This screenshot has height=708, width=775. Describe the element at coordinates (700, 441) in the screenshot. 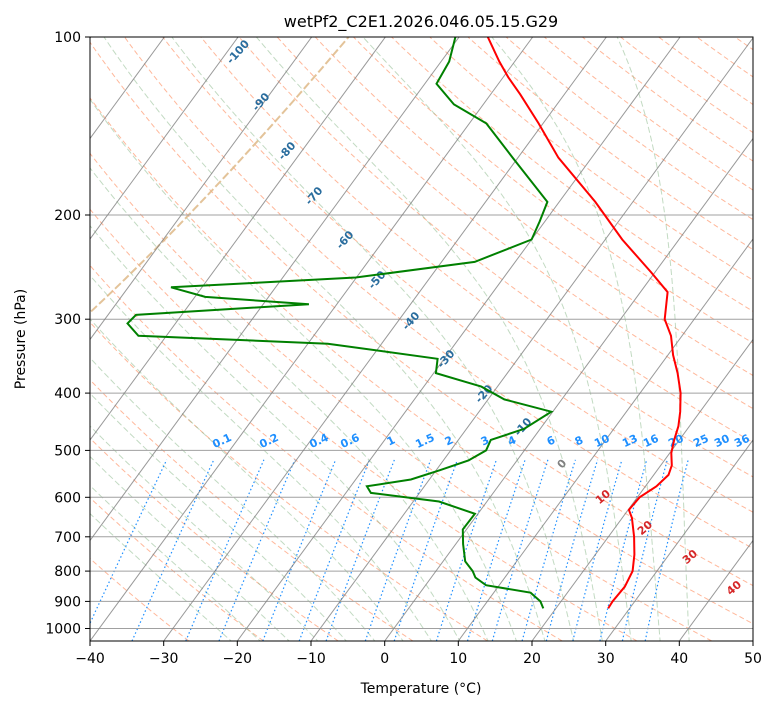

I see `mixing-ratio-label: 25` at that location.